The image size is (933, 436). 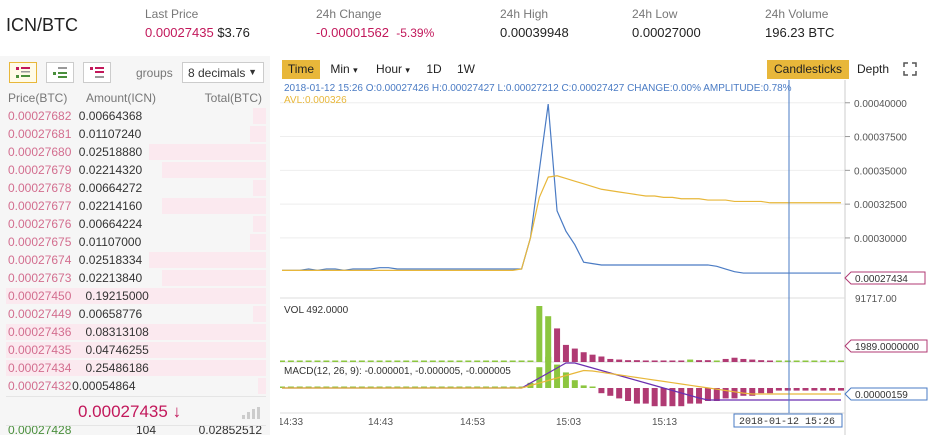 I want to click on bids-only-icon, so click(x=60, y=72).